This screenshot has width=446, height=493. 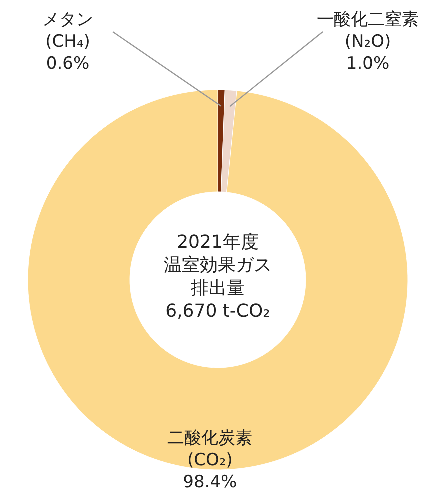 I want to click on slice-label: 二酸化炭素 (CO₂), so click(x=210, y=449).